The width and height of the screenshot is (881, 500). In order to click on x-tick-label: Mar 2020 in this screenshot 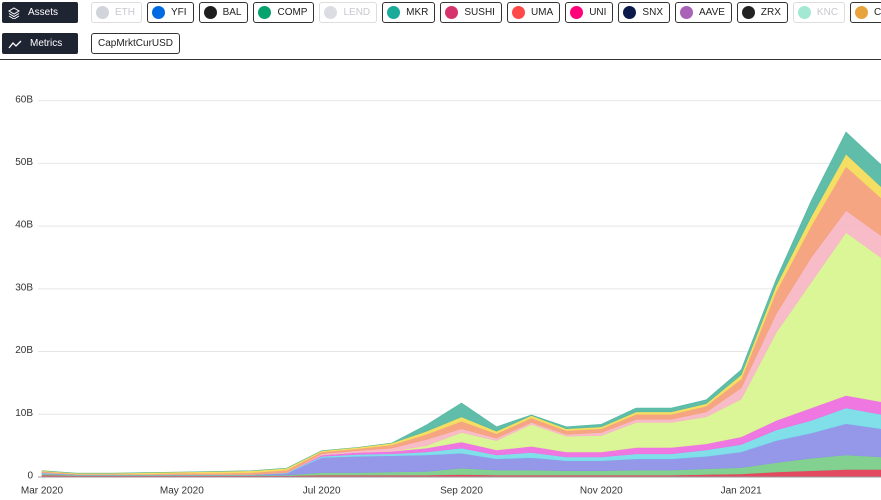, I will do `click(42, 491)`.